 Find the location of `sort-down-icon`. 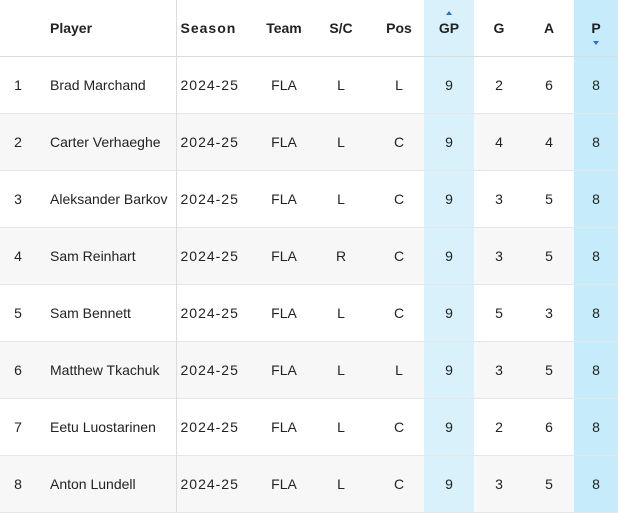

sort-down-icon is located at coordinates (596, 43).